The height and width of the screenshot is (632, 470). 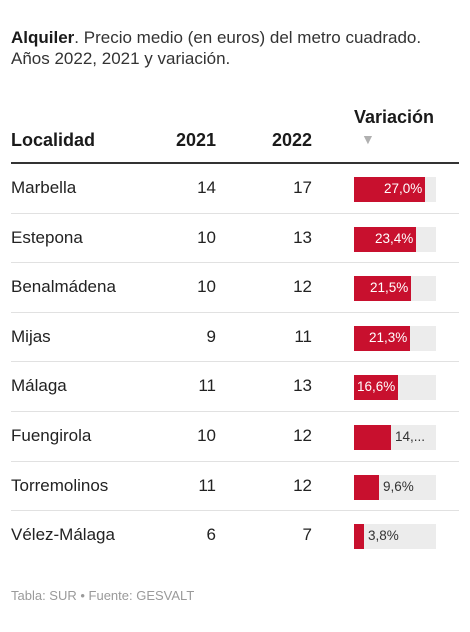 What do you see at coordinates (211, 535) in the screenshot?
I see `cell-2021: 6` at bounding box center [211, 535].